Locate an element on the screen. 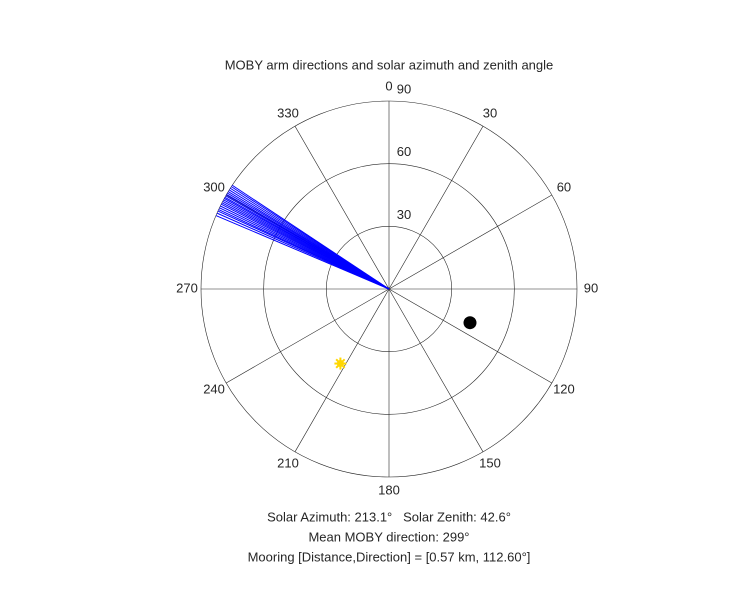 The image size is (750, 600). theta-tick-label: 150 is located at coordinates (490, 462).